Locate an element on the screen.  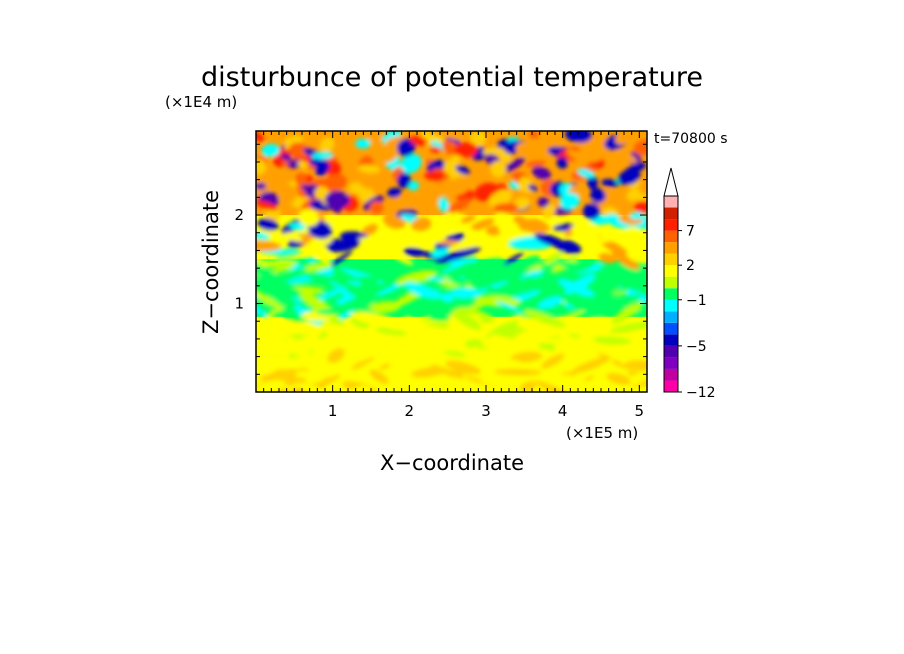
y-tick-label: 2 is located at coordinates (239, 215).